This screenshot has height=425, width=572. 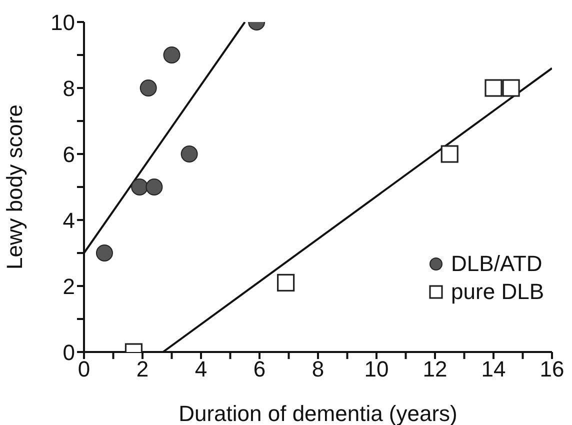 What do you see at coordinates (552, 369) in the screenshot?
I see `x-tick-label: 16` at bounding box center [552, 369].